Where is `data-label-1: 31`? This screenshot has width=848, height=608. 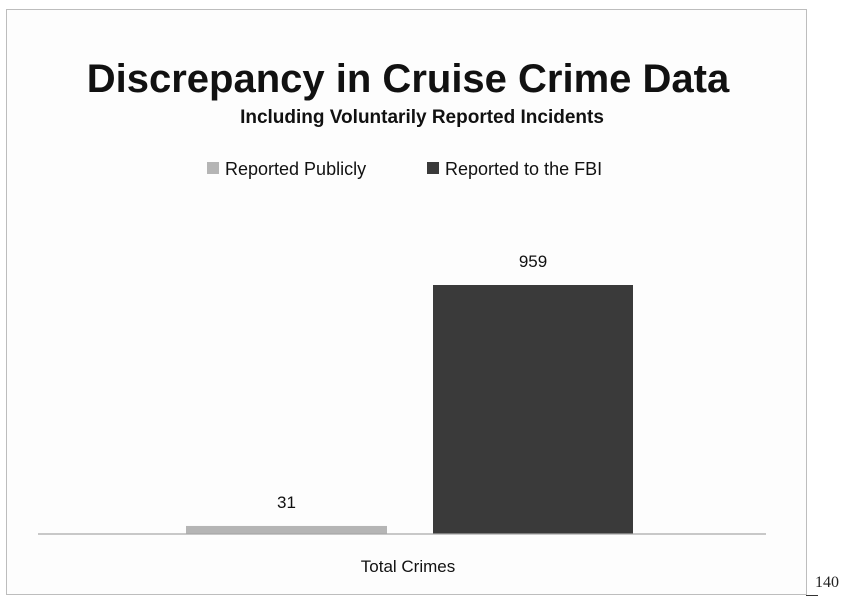
data-label-1: 31 is located at coordinates (286, 502).